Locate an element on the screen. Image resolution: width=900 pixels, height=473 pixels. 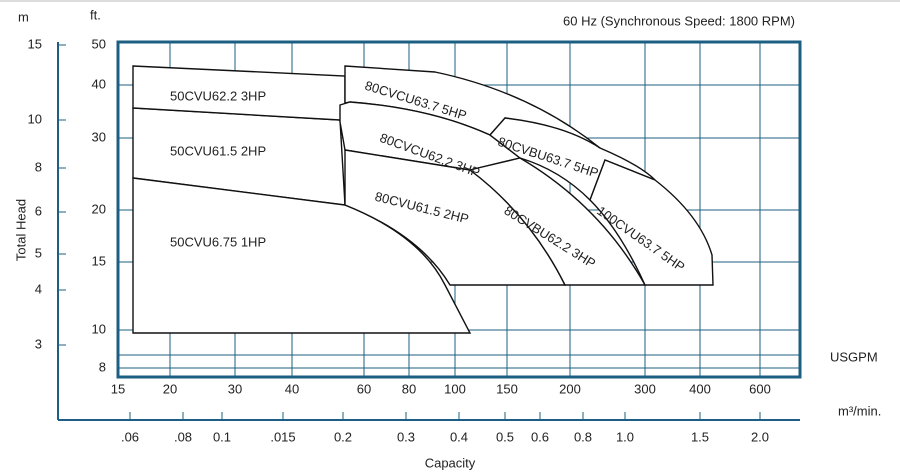
m3-tick-label: 1.5 is located at coordinates (700, 436).